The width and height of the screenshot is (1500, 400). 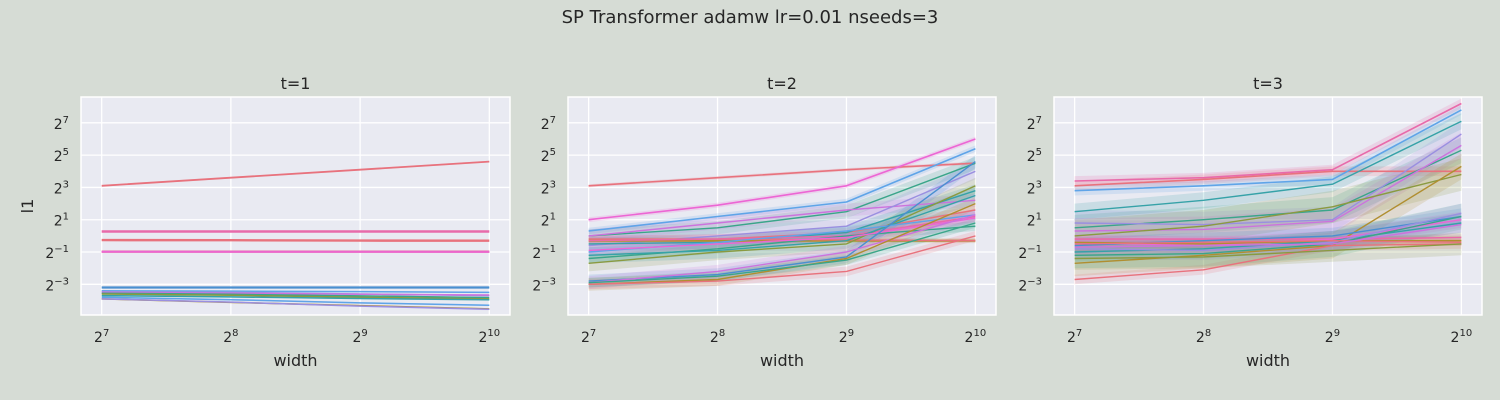 What do you see at coordinates (782, 260) in the screenshot?
I see `series-20-line` at bounding box center [782, 260].